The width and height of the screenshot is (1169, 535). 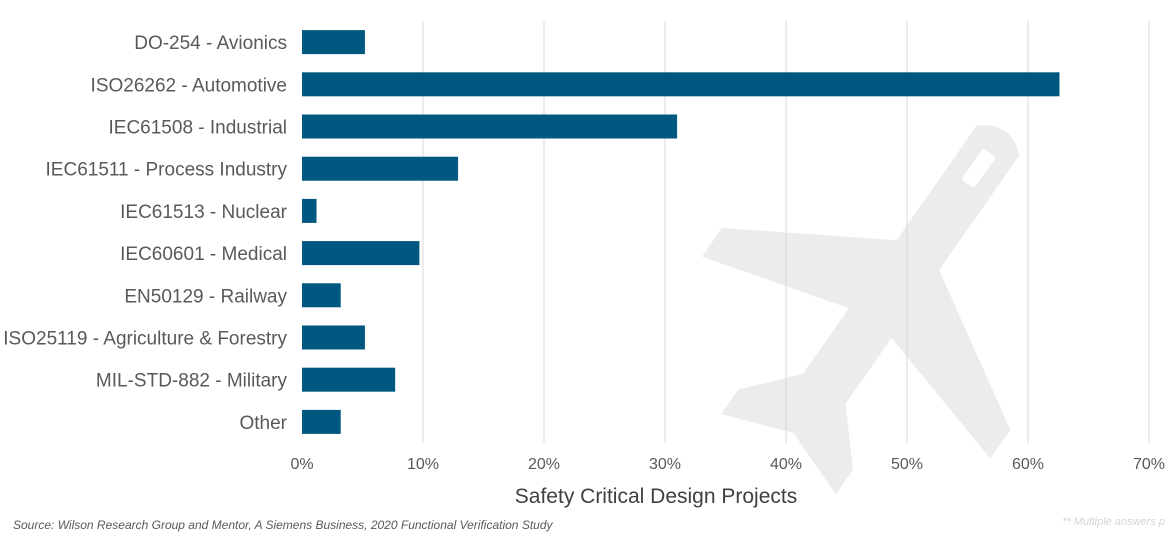 I want to click on x-tick-label: 30%, so click(x=665, y=464).